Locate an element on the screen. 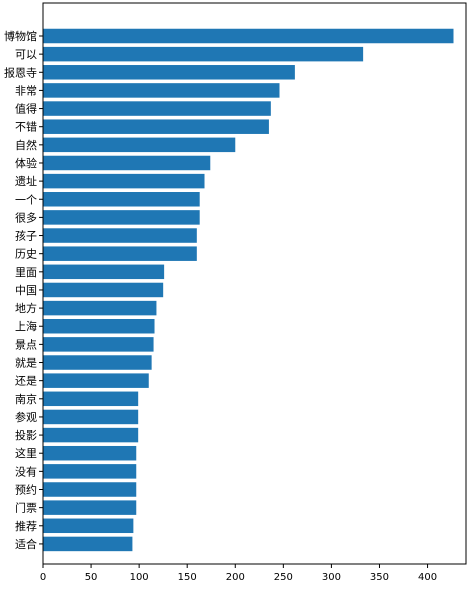  category-label: 博物馆 is located at coordinates (20, 36).